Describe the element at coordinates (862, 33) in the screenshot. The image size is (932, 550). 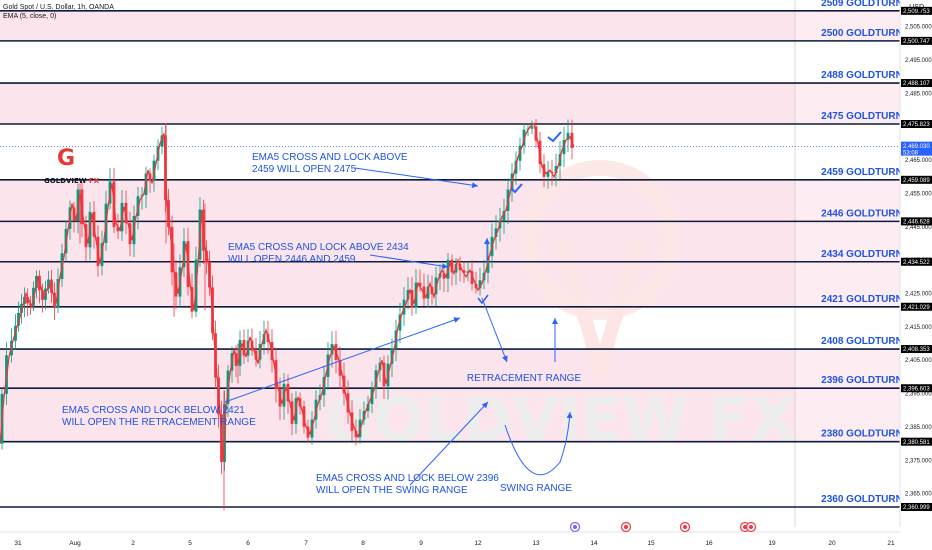
I see `level-label: 2500 GOLDTURN` at that location.